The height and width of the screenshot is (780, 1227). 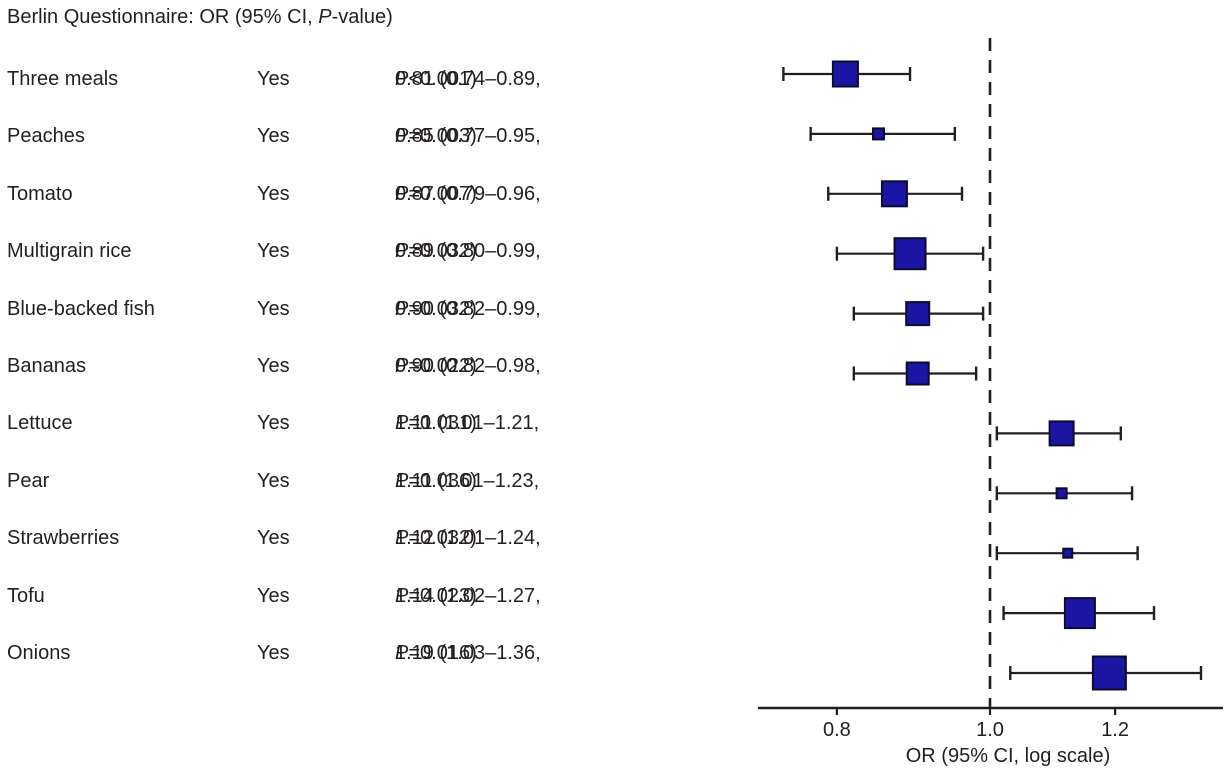 I want to click on forest-row-tomato, so click(x=895, y=194).